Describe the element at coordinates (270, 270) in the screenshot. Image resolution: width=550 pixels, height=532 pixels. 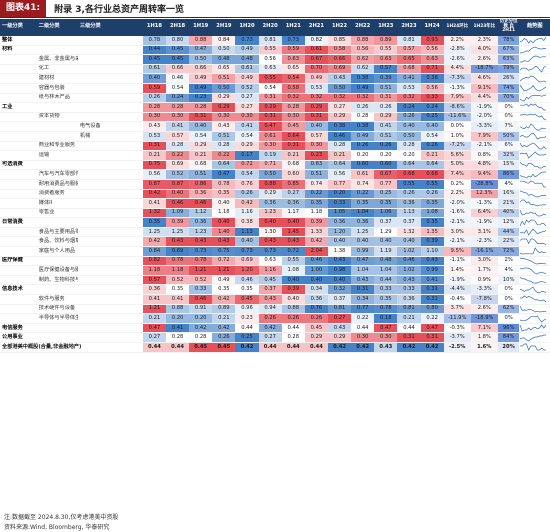
I see `value-cell: 1.16` at that location.